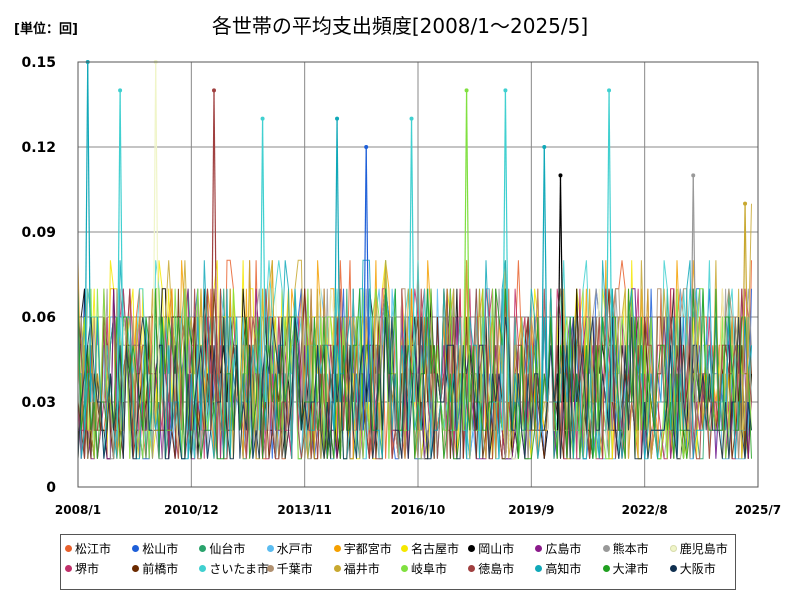  I want to click on legend-label: 千葉市, so click(294, 569).